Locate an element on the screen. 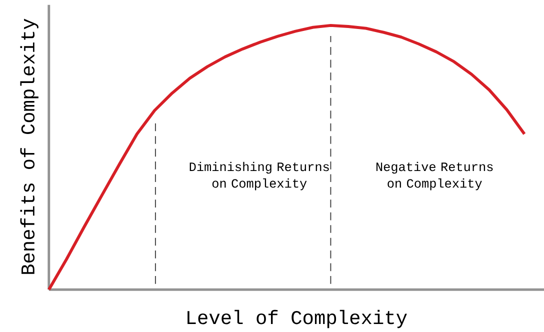  annotation: Diminishing Returns on Complexity is located at coordinates (259, 176).